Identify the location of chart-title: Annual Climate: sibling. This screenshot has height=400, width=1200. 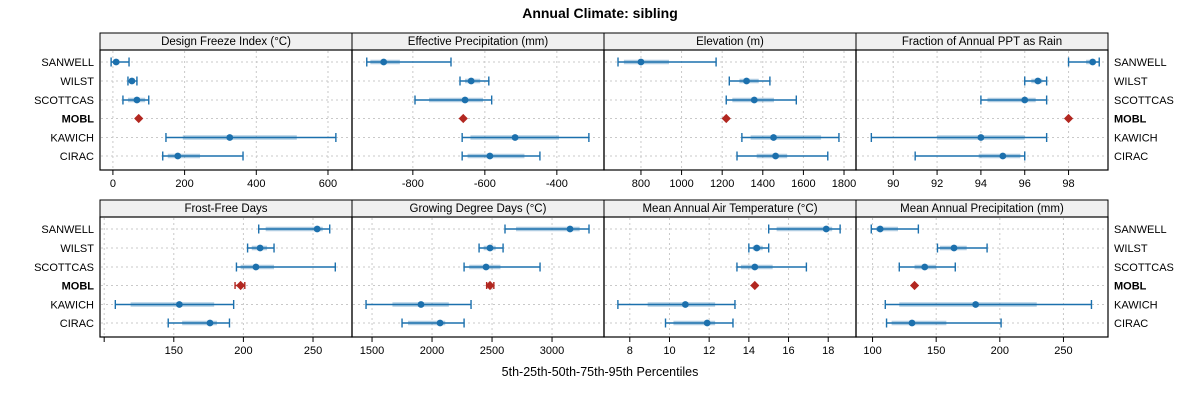
(600, 13).